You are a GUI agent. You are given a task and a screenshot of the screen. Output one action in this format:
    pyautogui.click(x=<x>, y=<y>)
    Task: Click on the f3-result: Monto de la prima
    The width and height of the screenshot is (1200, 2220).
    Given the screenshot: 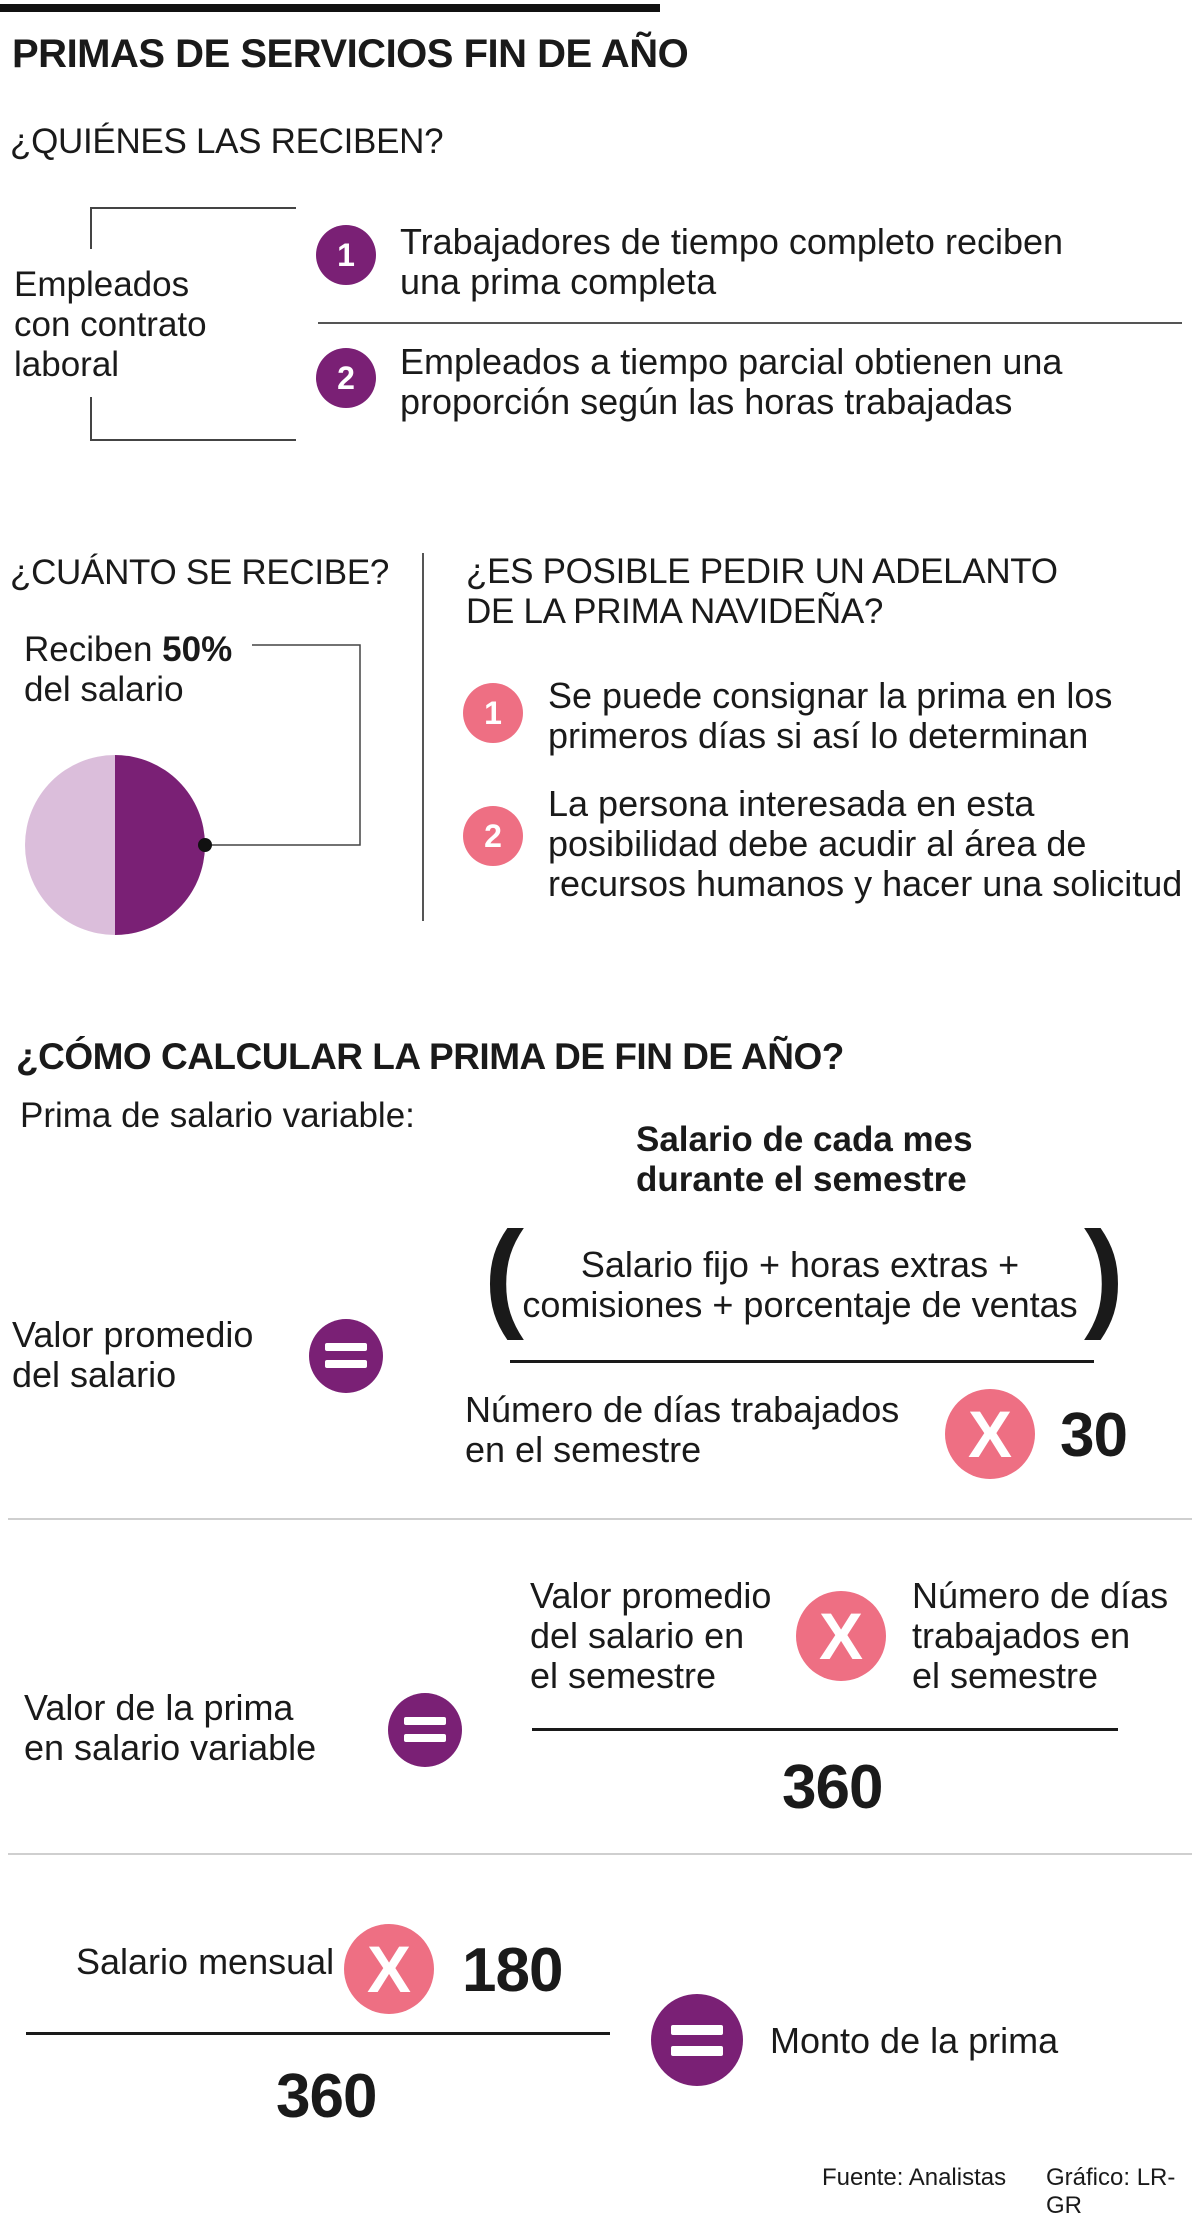 What is the action you would take?
    pyautogui.click(x=914, y=2040)
    